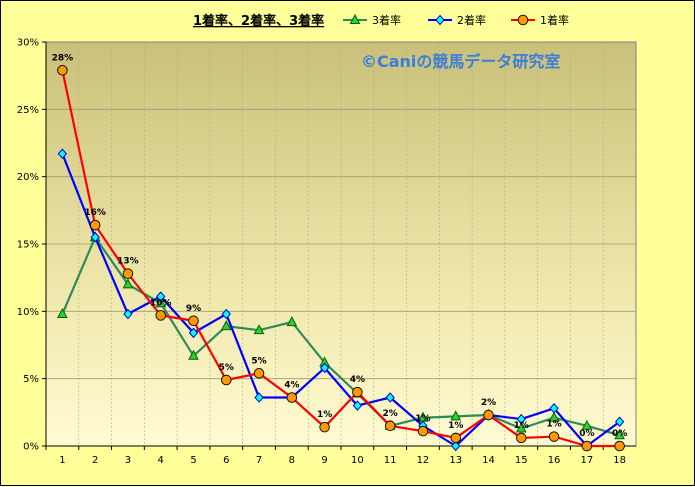  Describe the element at coordinates (521, 460) in the screenshot. I see `x-tick-label: 15` at that location.